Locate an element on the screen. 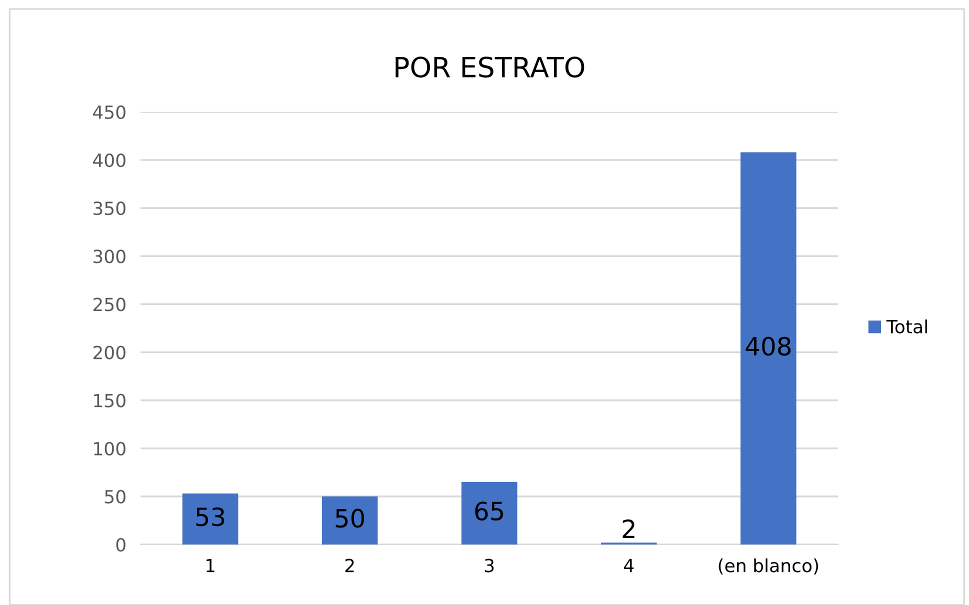  x-tick-label: 4 is located at coordinates (629, 565).